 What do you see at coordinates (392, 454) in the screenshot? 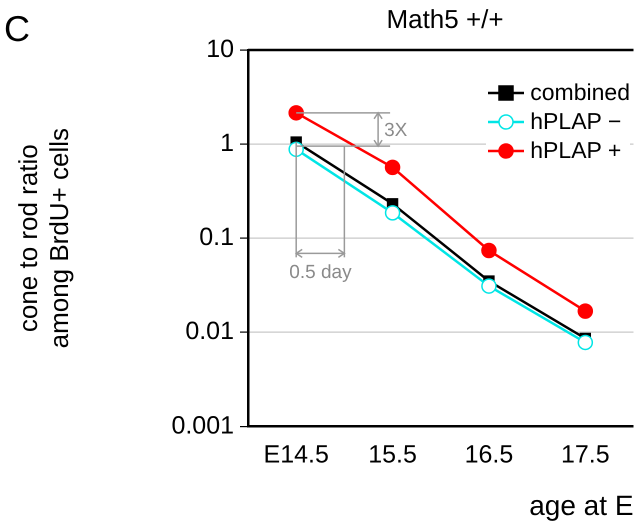
I see `x-tick-label: 15.5` at bounding box center [392, 454].